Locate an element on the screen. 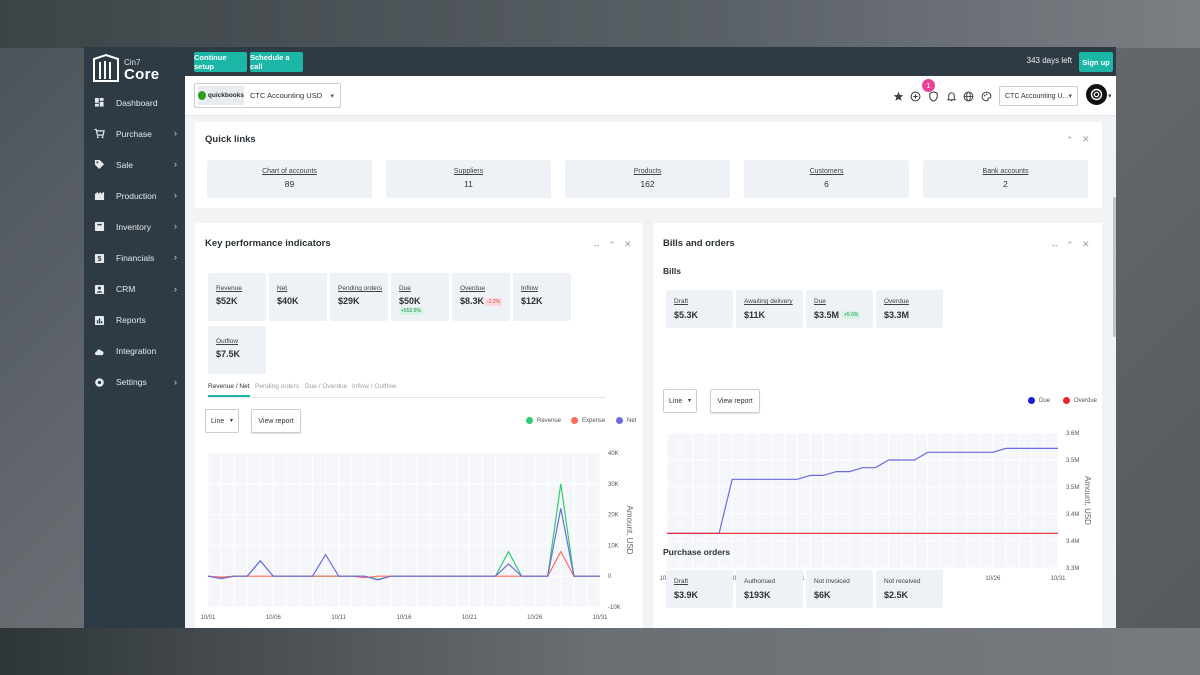  po-label: Not invoiced is located at coordinates (832, 581).